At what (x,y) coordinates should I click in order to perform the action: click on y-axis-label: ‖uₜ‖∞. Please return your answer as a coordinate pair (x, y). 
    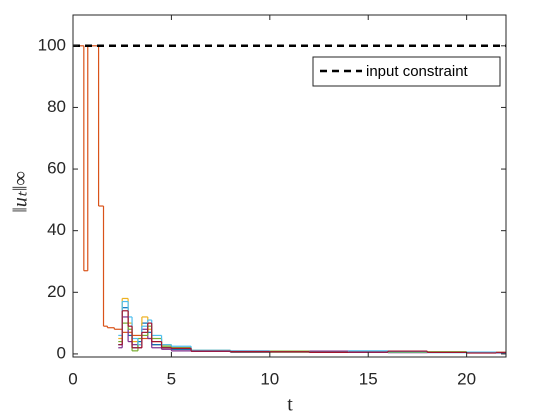
    Looking at the image, I should click on (21, 191).